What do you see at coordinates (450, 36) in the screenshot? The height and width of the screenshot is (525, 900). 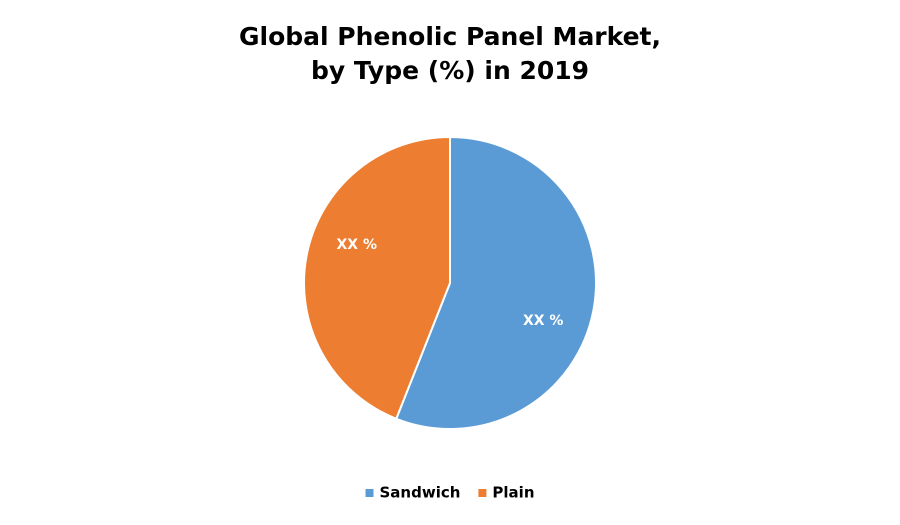 I see `chart-title: Global Phenolic Panel Market,` at bounding box center [450, 36].